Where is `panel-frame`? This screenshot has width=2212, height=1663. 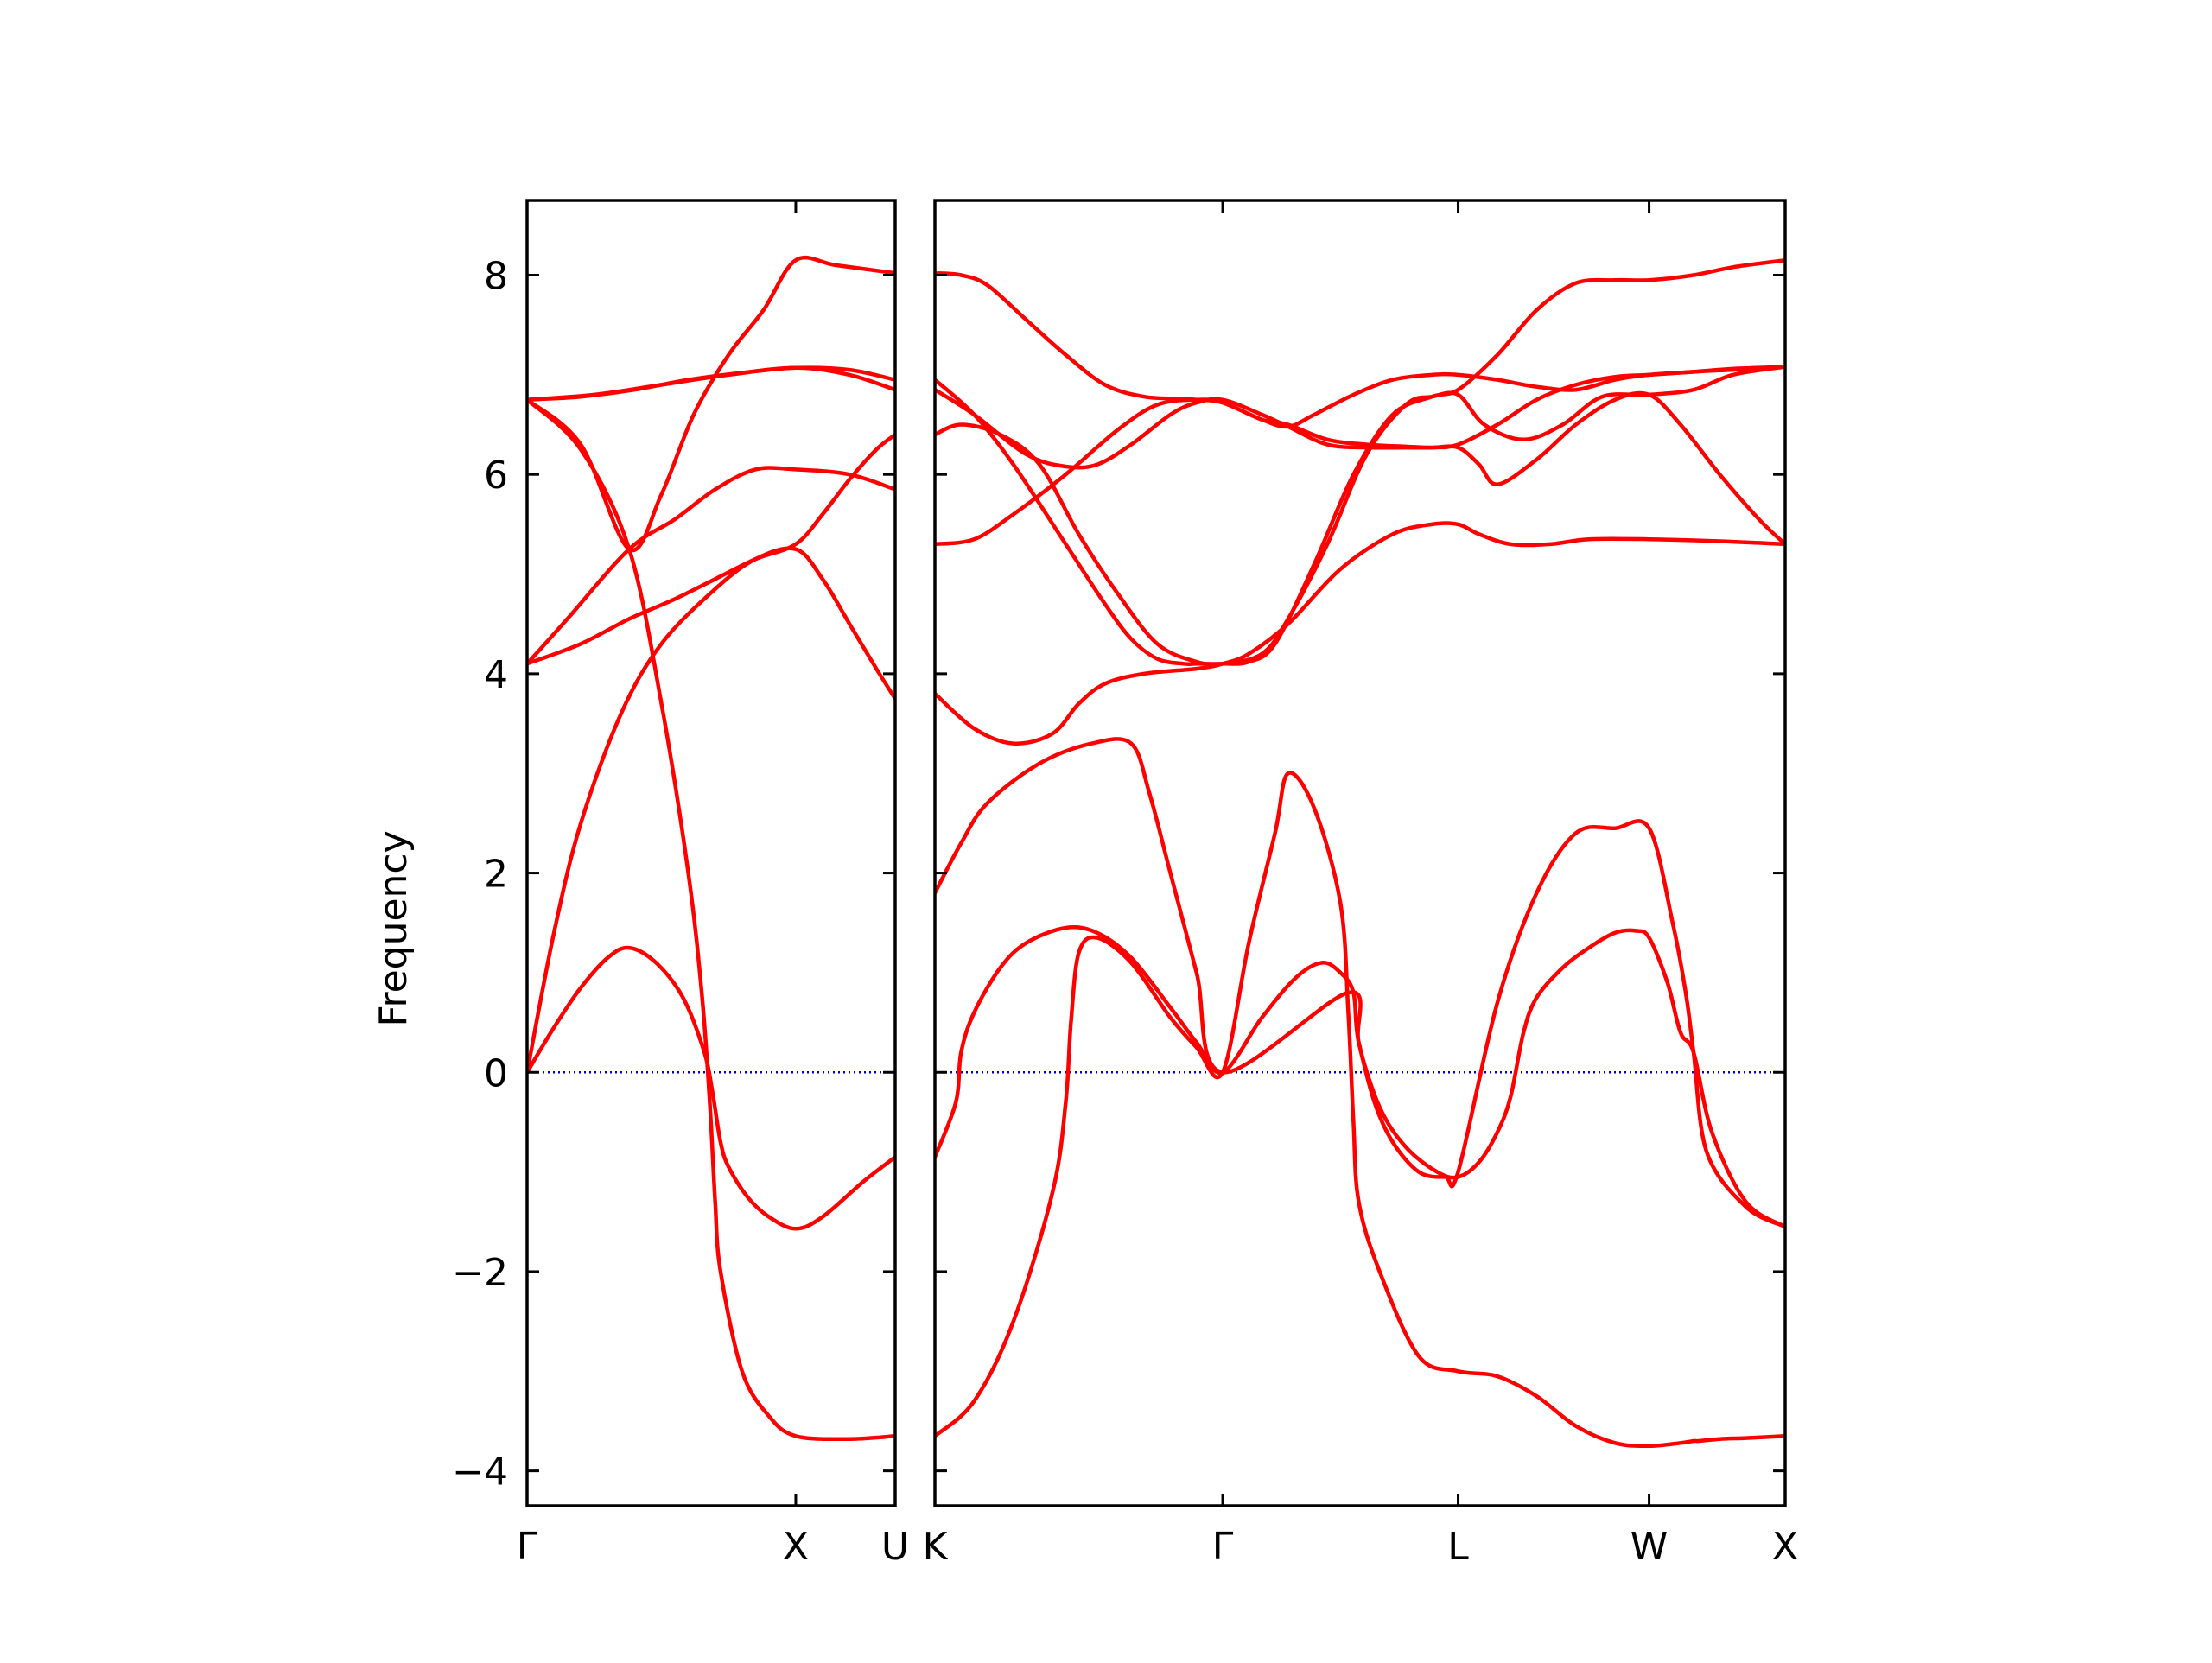
panel-frame is located at coordinates (711, 853).